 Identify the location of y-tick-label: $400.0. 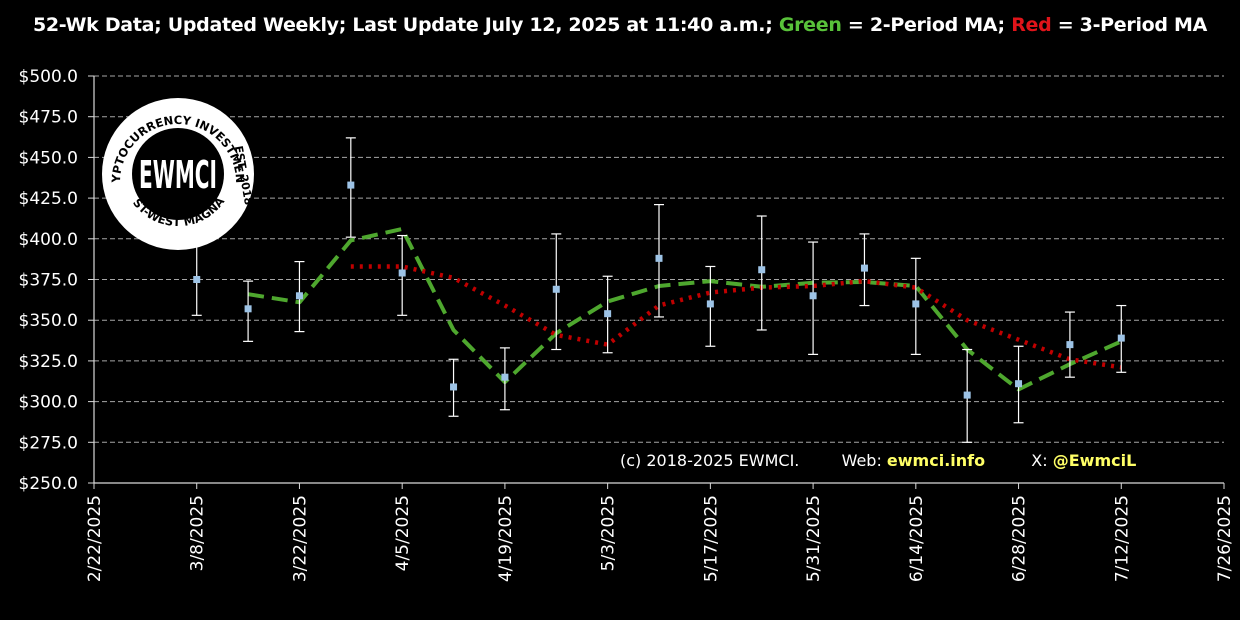
(48, 240).